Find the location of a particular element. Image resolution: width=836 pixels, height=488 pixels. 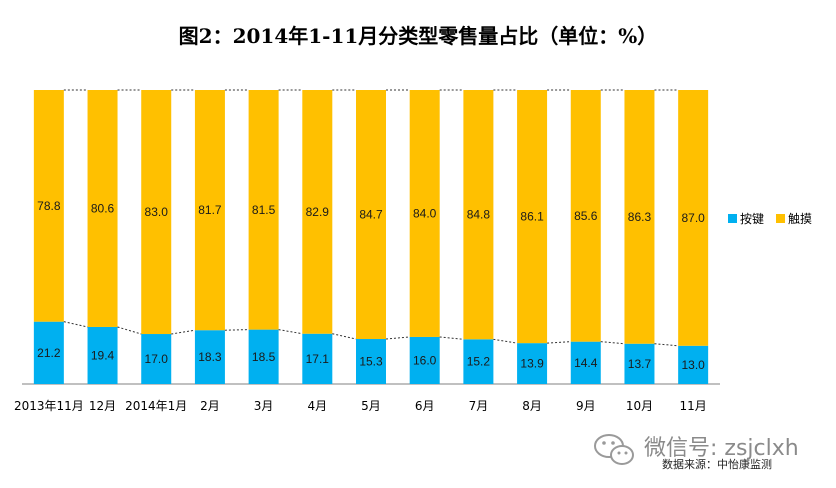

data-label-anjian-10: 14.4 is located at coordinates (586, 363).